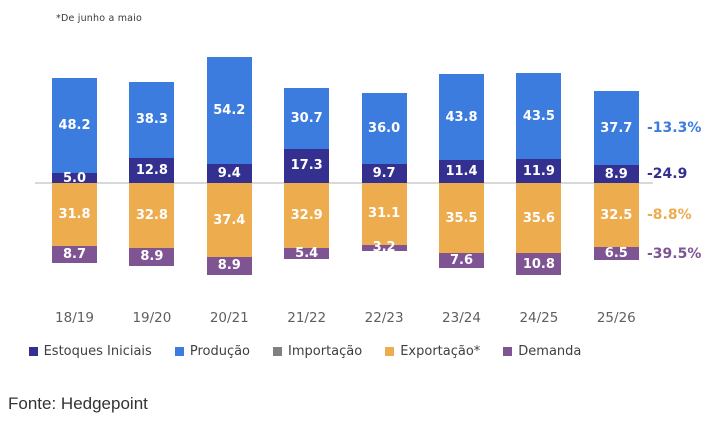  I want to click on bar-segment-exportac-a-o: 35.5, so click(461, 218).